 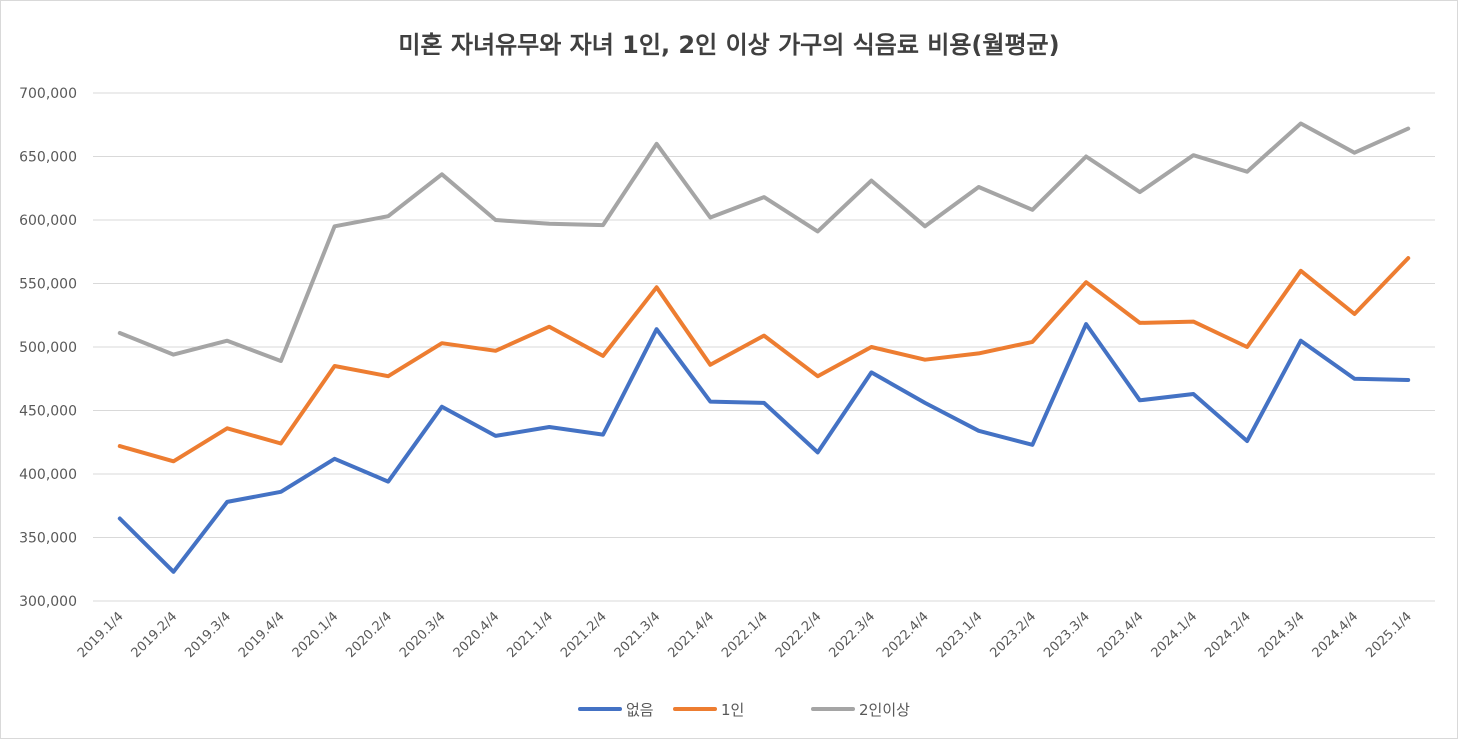 I want to click on x-tick-label: 2023.3/4, so click(x=1067, y=635).